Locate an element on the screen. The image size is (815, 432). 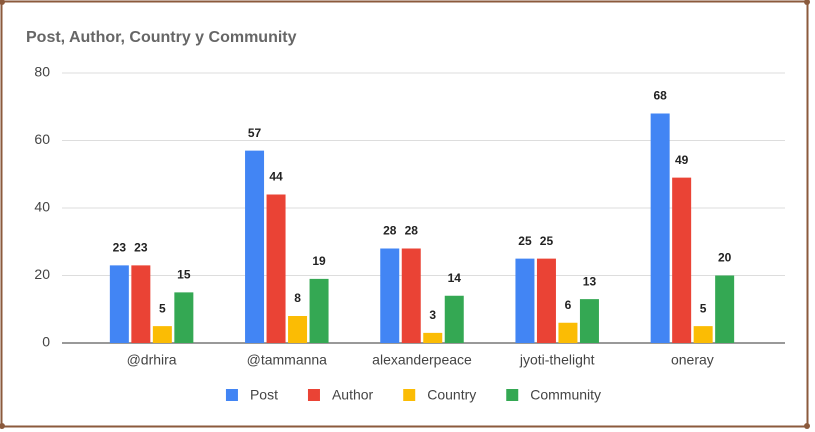
data-label: 57 is located at coordinates (255, 133).